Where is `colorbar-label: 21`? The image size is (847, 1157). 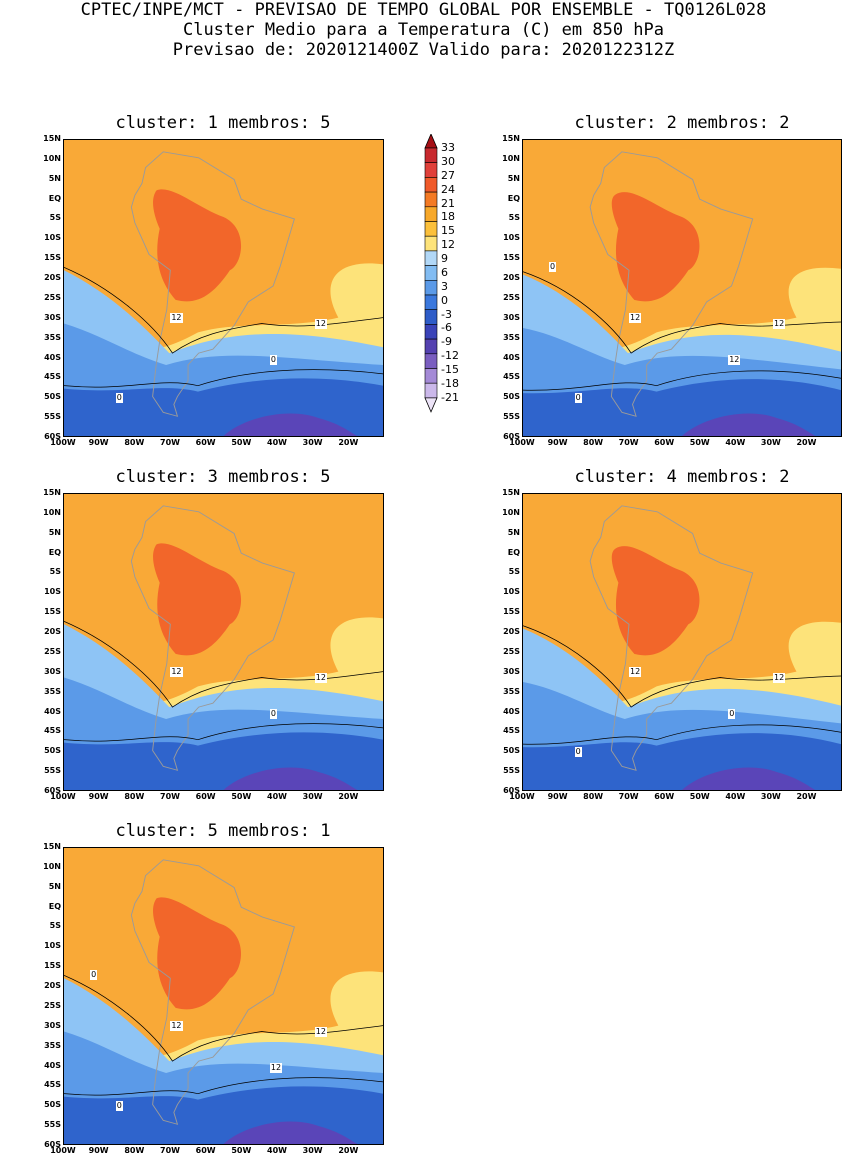
colorbar-label: 21 is located at coordinates (448, 203).